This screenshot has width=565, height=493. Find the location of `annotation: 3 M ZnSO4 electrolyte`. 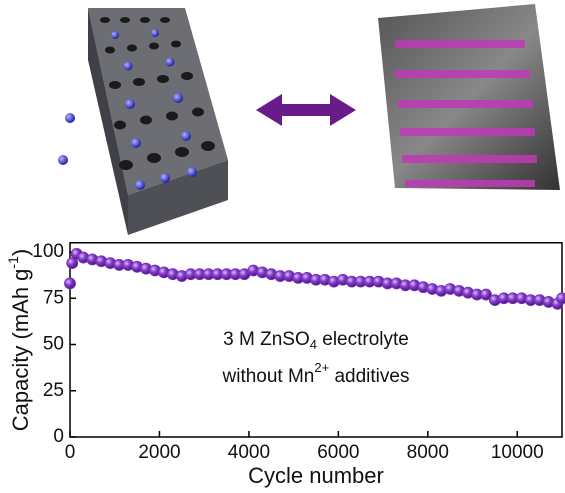

annotation: 3 M ZnSO4 electrolyte is located at coordinates (316, 340).